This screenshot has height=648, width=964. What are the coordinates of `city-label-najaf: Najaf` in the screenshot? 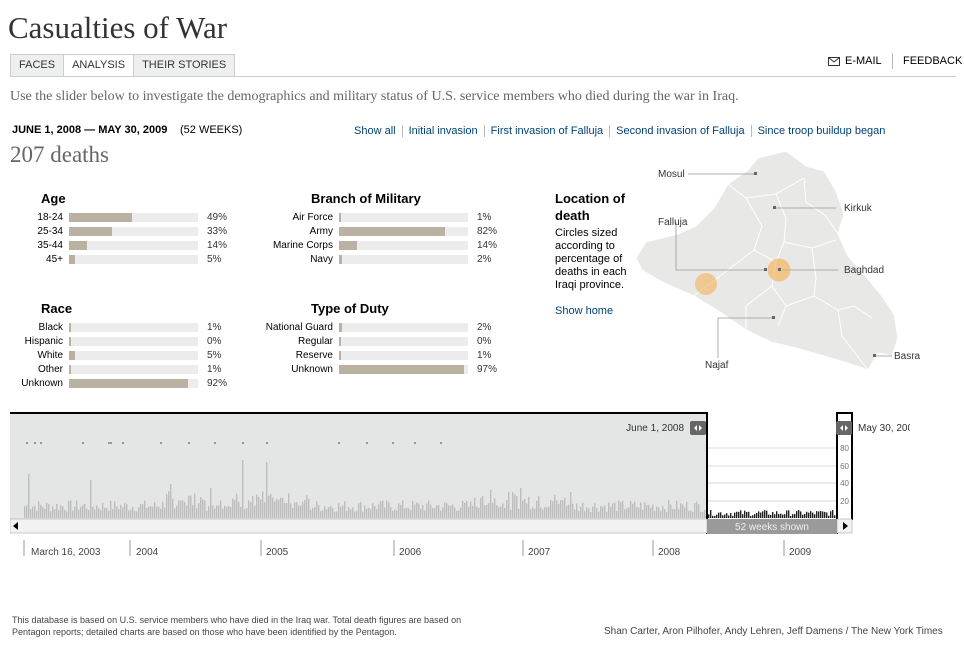 It's located at (717, 365).